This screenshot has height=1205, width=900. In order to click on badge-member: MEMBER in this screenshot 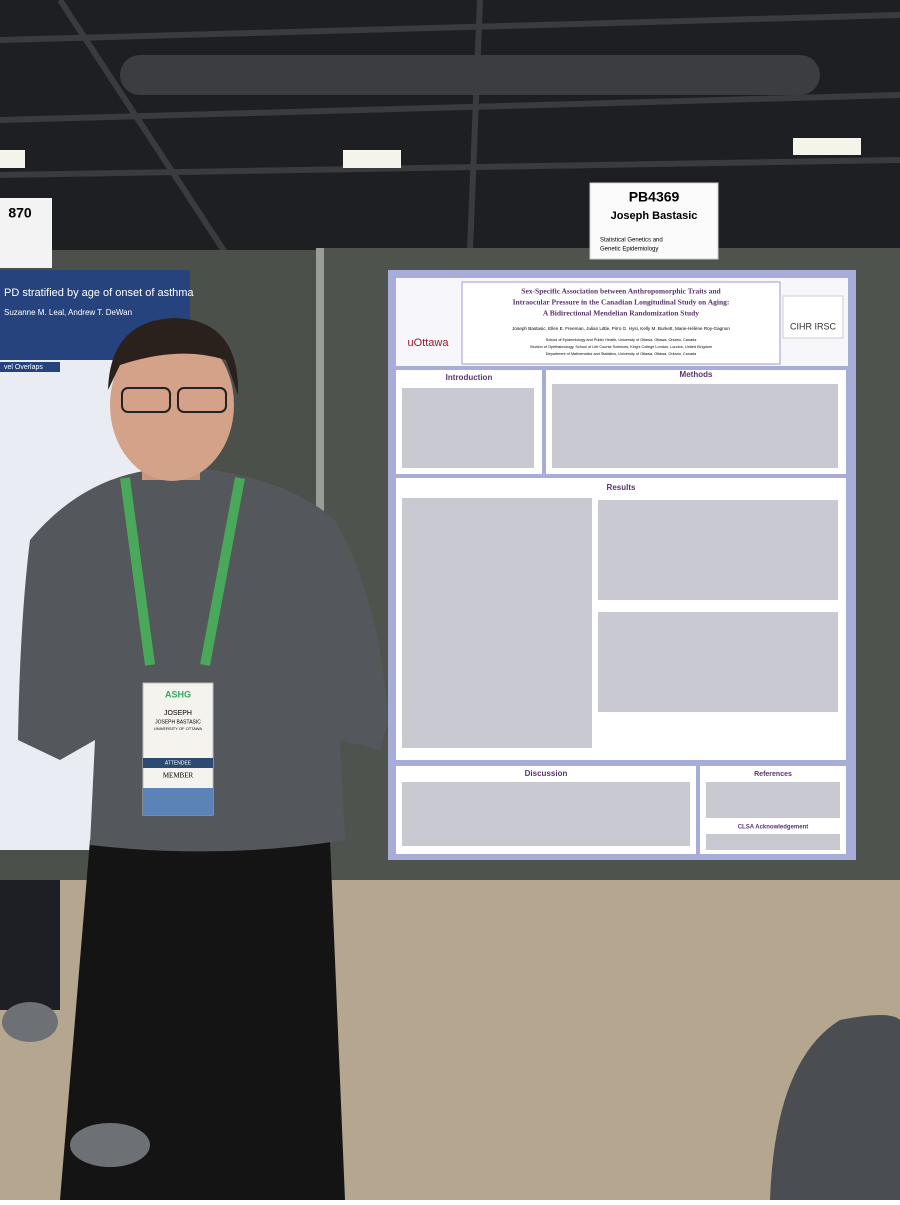, I will do `click(178, 776)`.